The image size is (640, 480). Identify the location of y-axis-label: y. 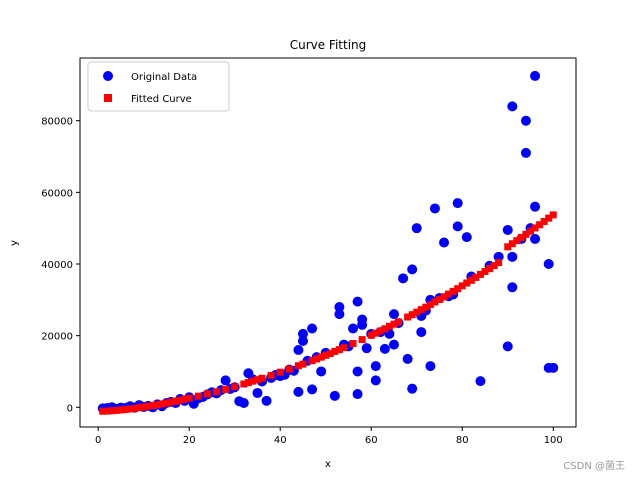
(14, 243).